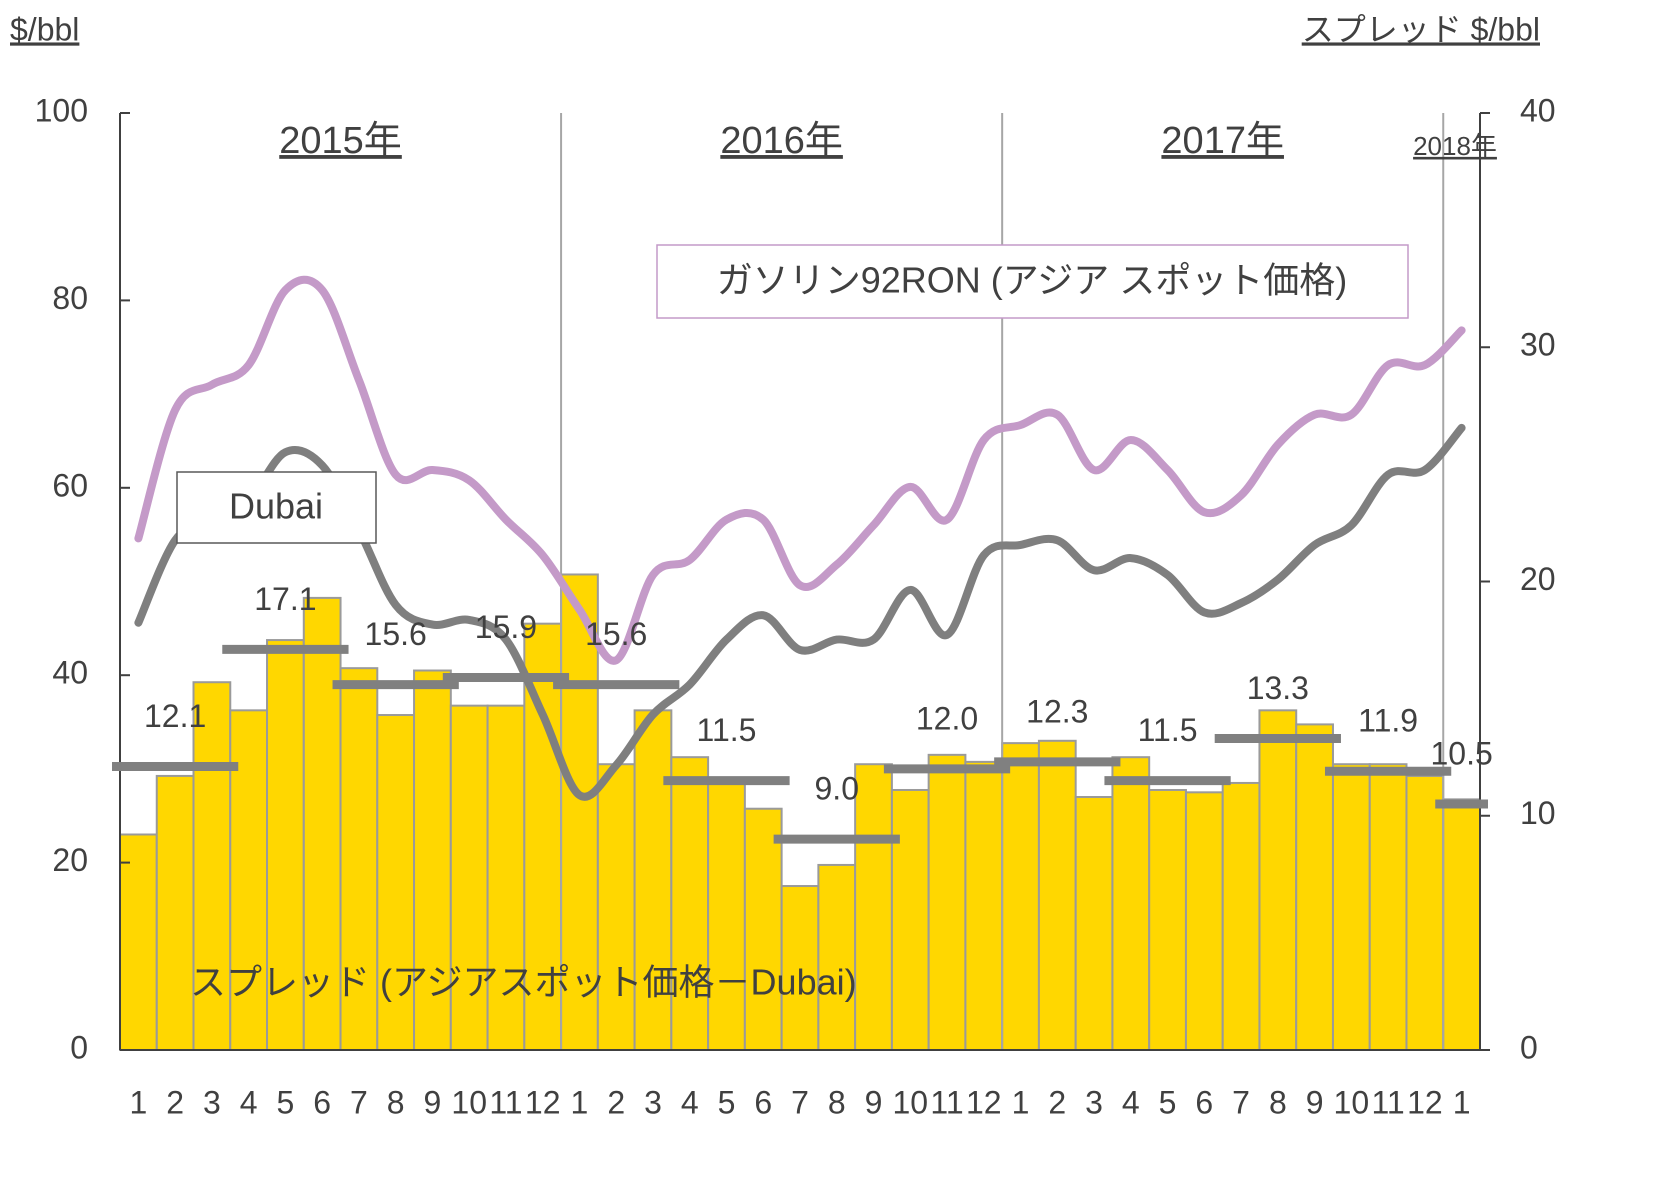 Image resolution: width=1669 pixels, height=1188 pixels. Describe the element at coordinates (781, 141) in the screenshot. I see `year-label: 2016年` at that location.